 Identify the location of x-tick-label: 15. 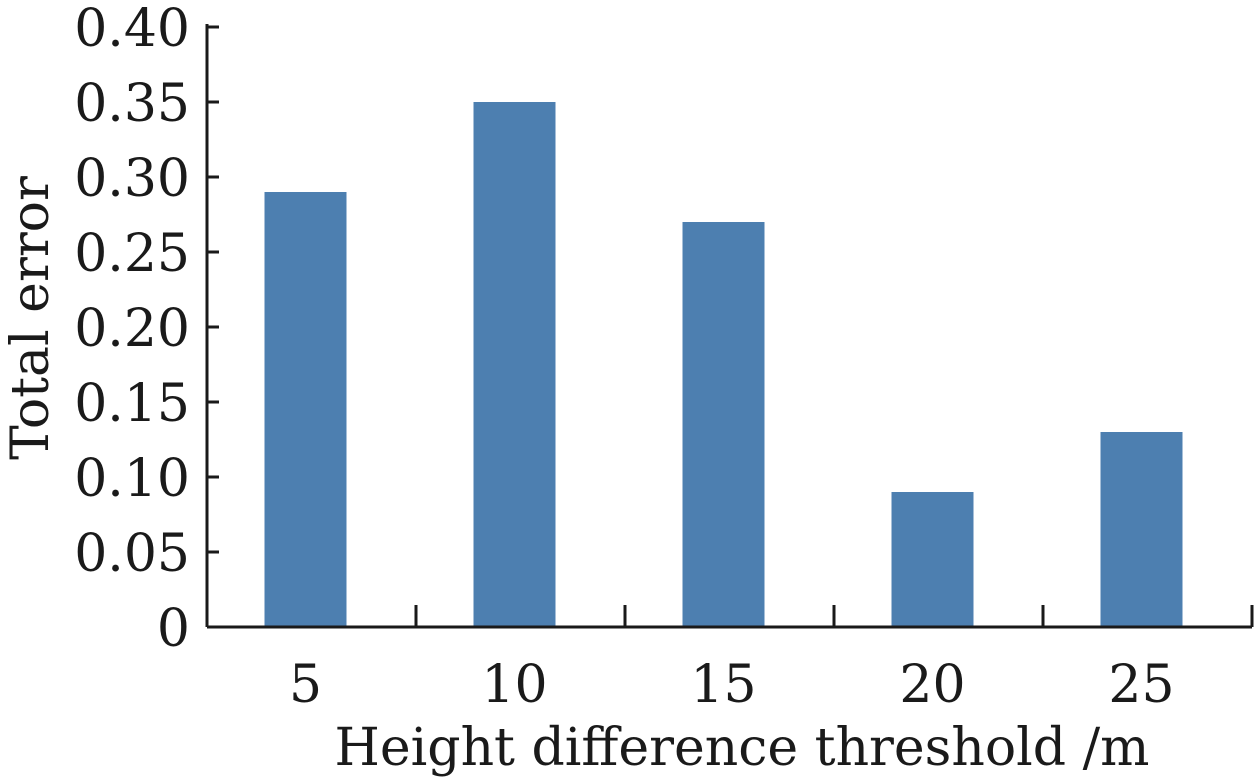
(723, 685).